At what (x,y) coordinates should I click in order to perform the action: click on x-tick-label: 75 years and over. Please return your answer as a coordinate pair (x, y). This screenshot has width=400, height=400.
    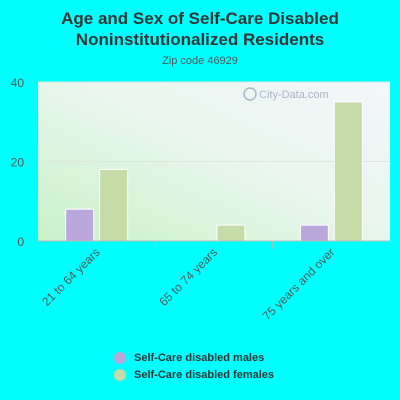
    Looking at the image, I should click on (299, 284).